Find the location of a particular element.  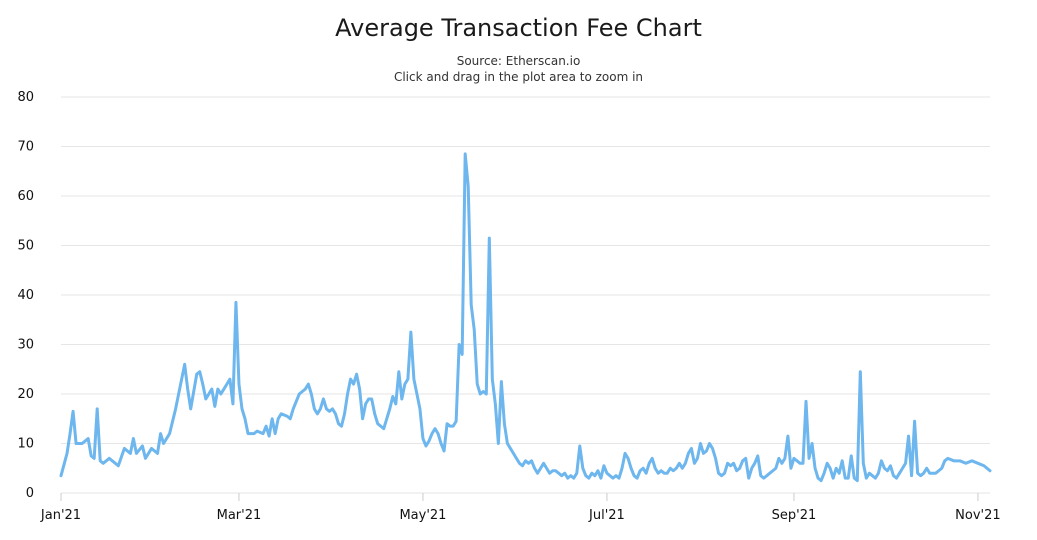

x-axis: Jan'21 Mar'21 May'21 Jul'21 Sep'21 Nov'21 is located at coordinates (520, 508).